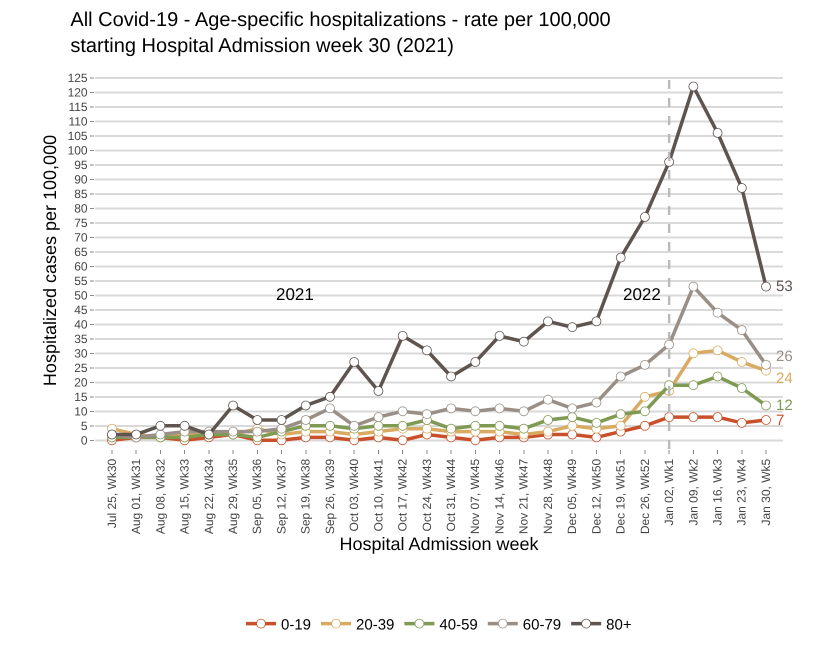  What do you see at coordinates (78, 78) in the screenshot?
I see `y-tick-label: 125` at bounding box center [78, 78].